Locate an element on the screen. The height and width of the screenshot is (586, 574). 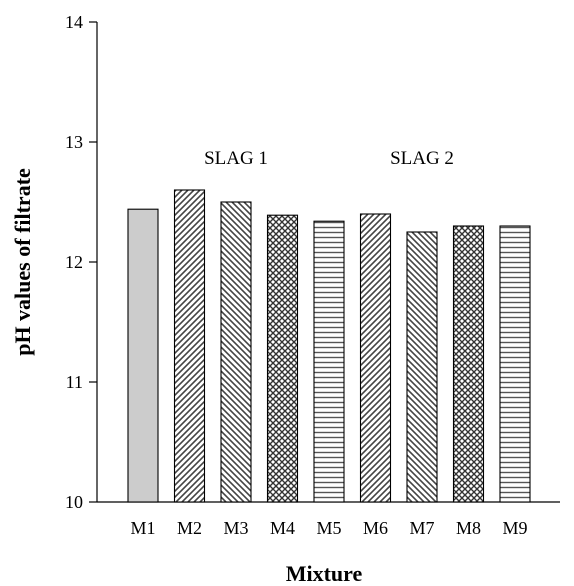
x-tick-label: M3 is located at coordinates (235, 528).